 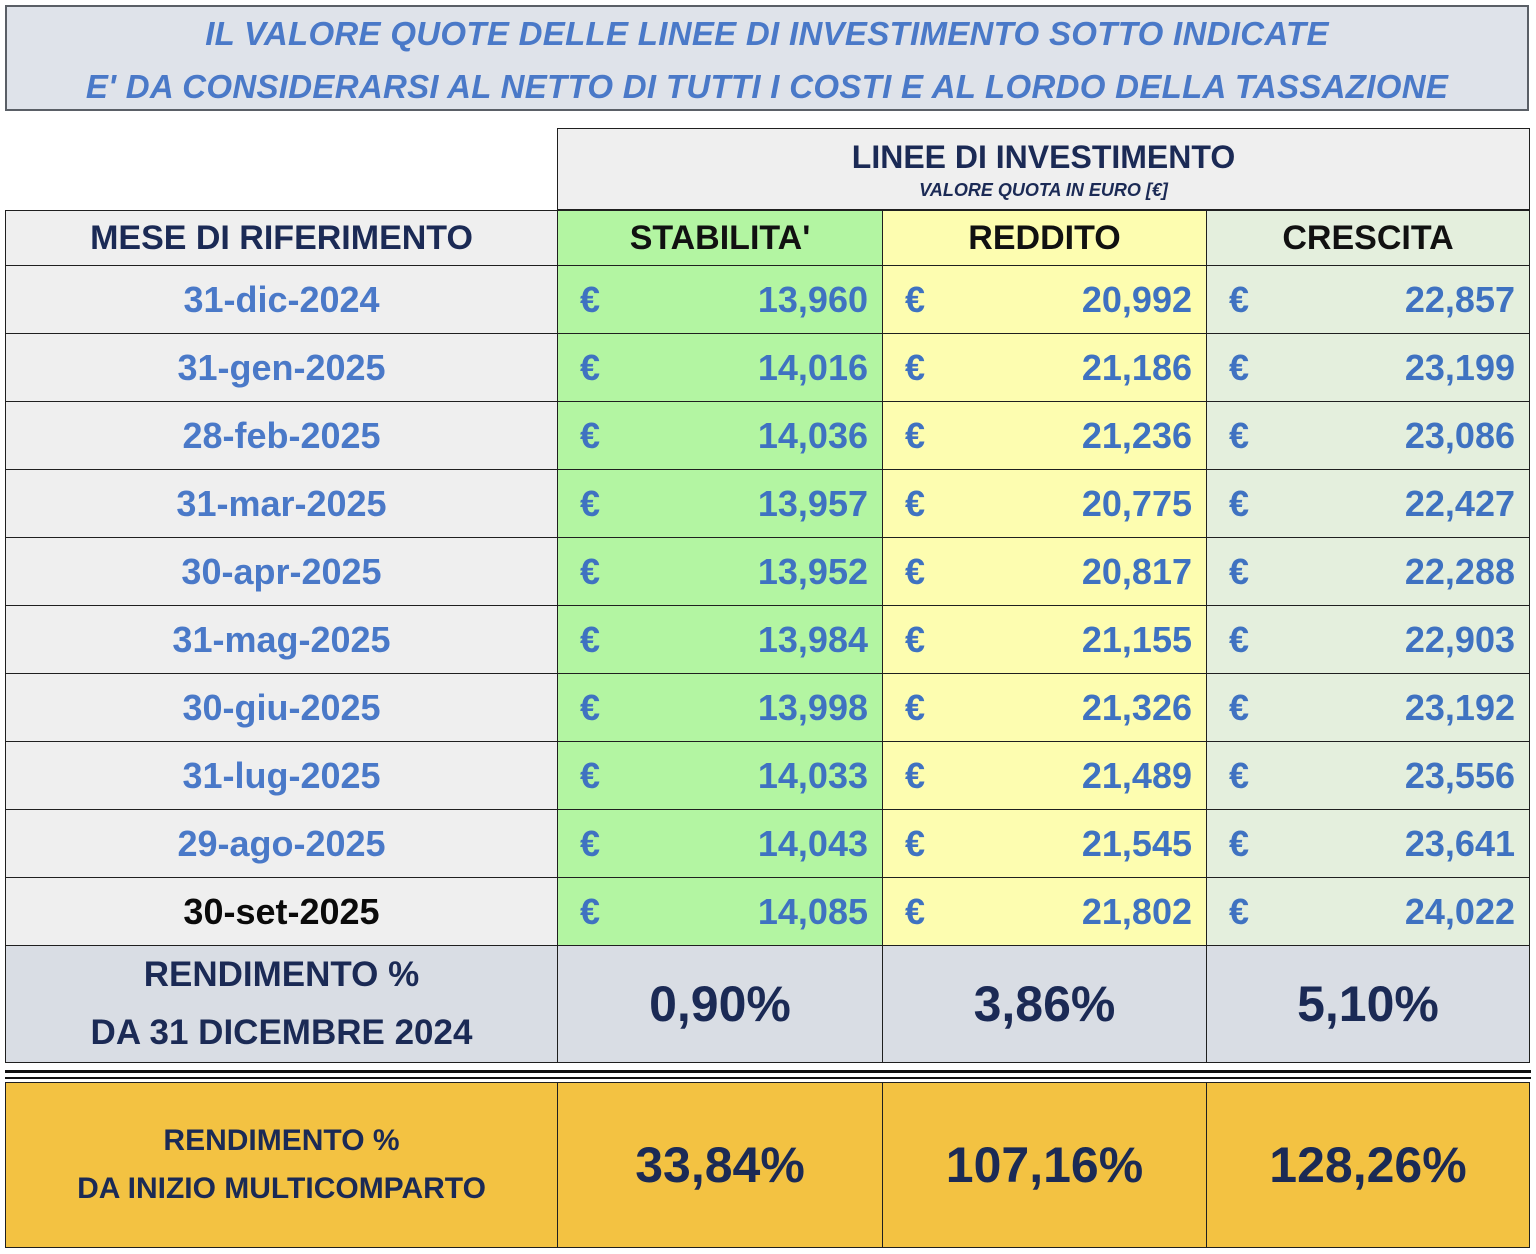 I want to click on date-cell: 30-apr-2025, so click(x=281, y=571).